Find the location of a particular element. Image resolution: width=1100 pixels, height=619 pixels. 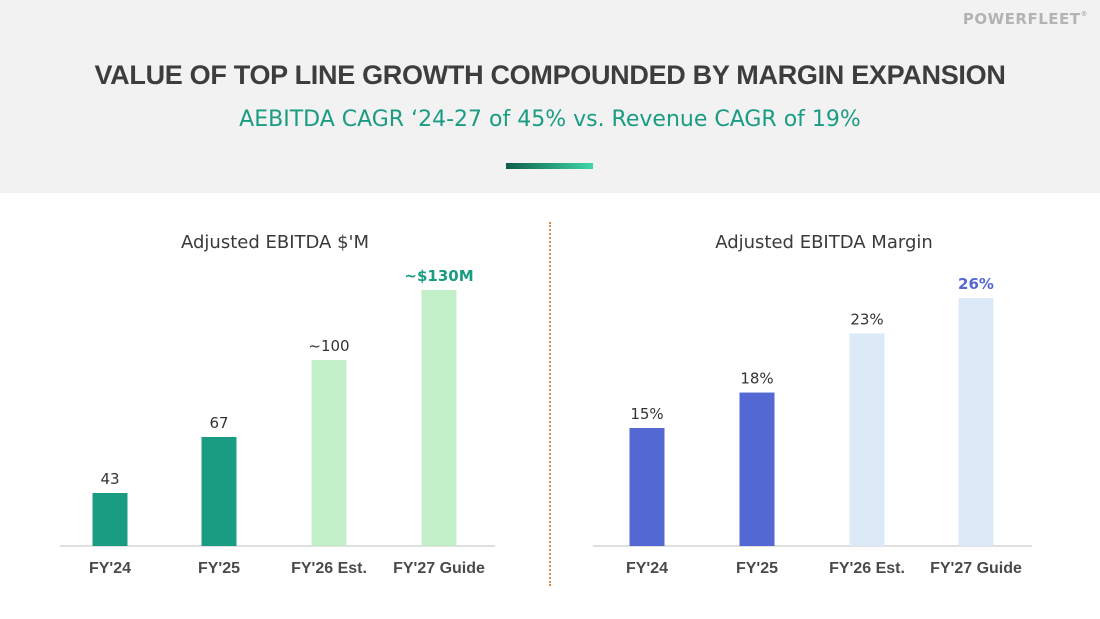

ebitda-value-label-1: 43 is located at coordinates (109, 479).